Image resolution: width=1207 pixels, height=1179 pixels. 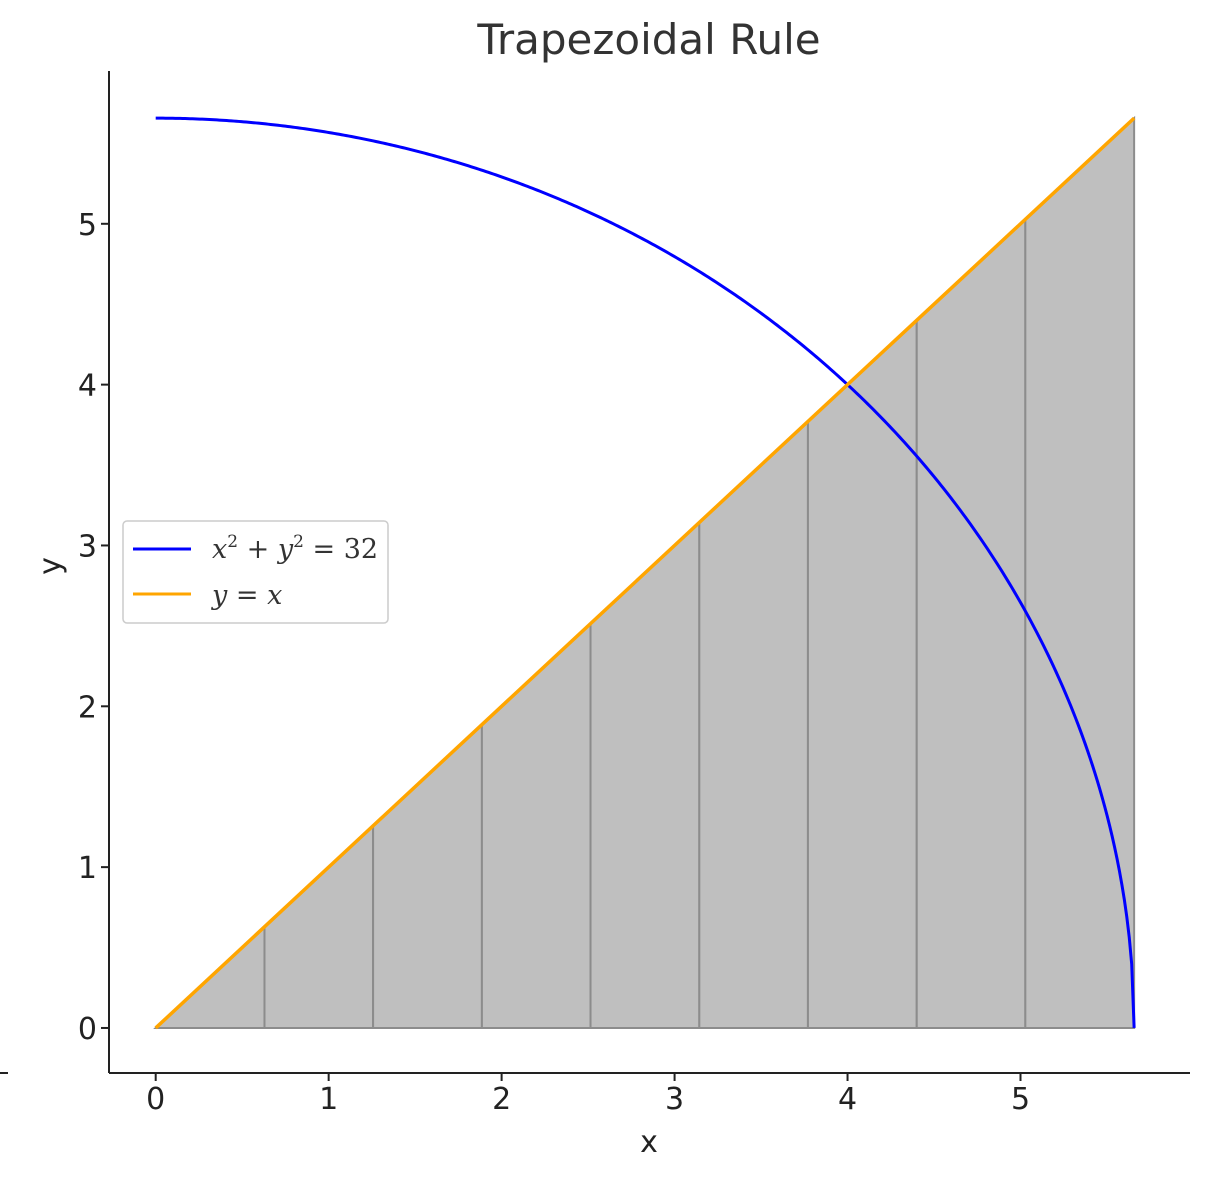 I want to click on legend-exp-1: 2, so click(x=232, y=542).